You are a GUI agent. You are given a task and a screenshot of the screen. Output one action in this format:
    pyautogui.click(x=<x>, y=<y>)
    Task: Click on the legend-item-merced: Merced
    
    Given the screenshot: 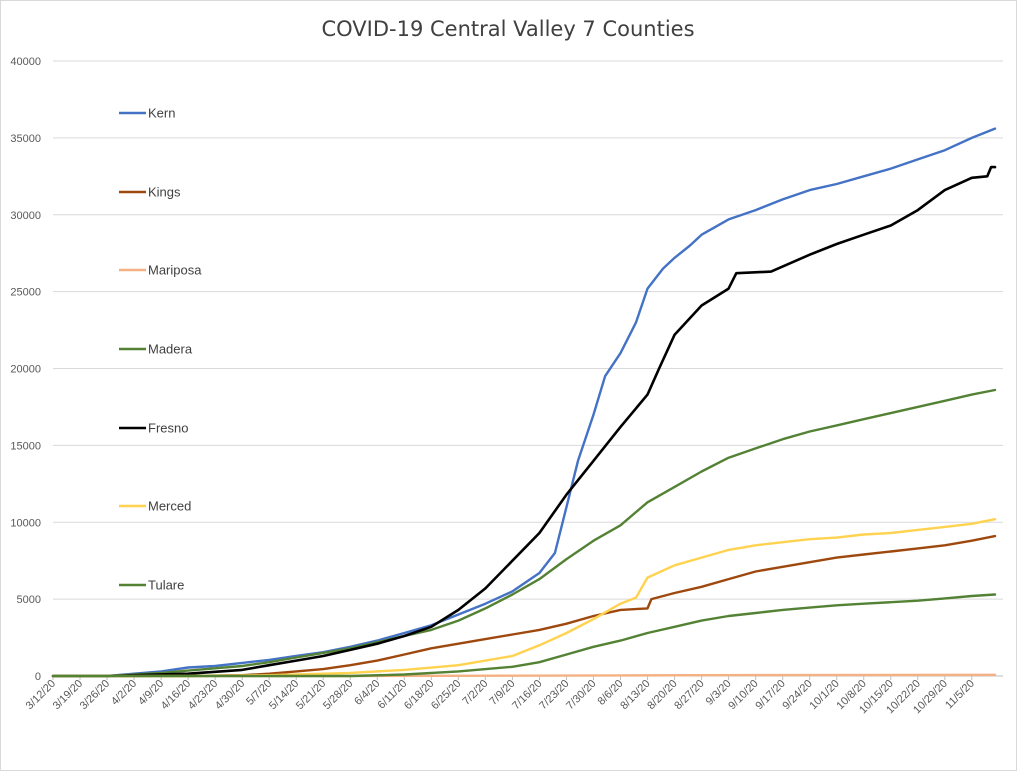 What is the action you would take?
    pyautogui.click(x=155, y=506)
    